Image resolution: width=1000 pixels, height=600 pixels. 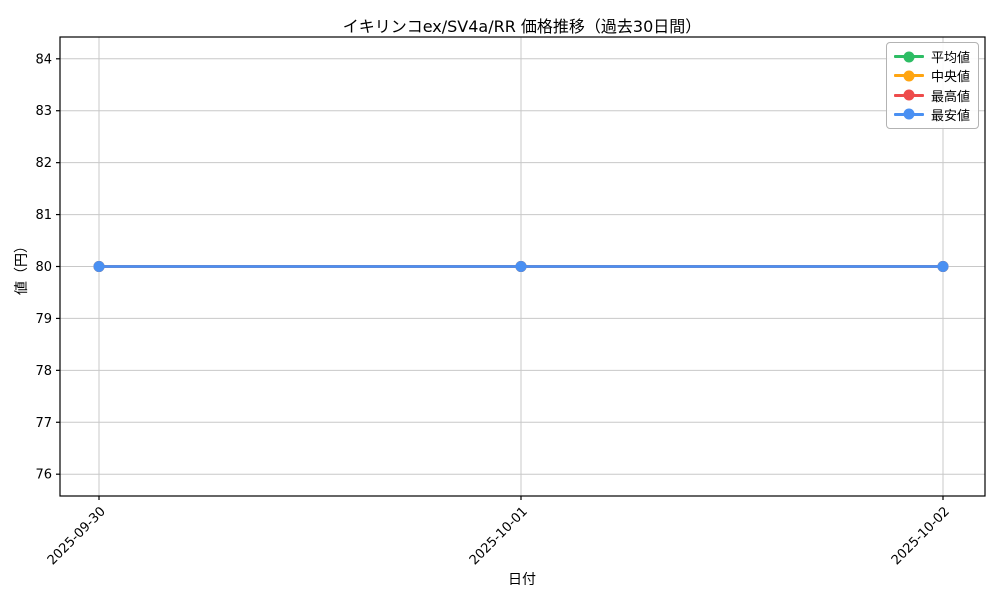 What do you see at coordinates (43, 163) in the screenshot?
I see `y-tick-label: 82` at bounding box center [43, 163].